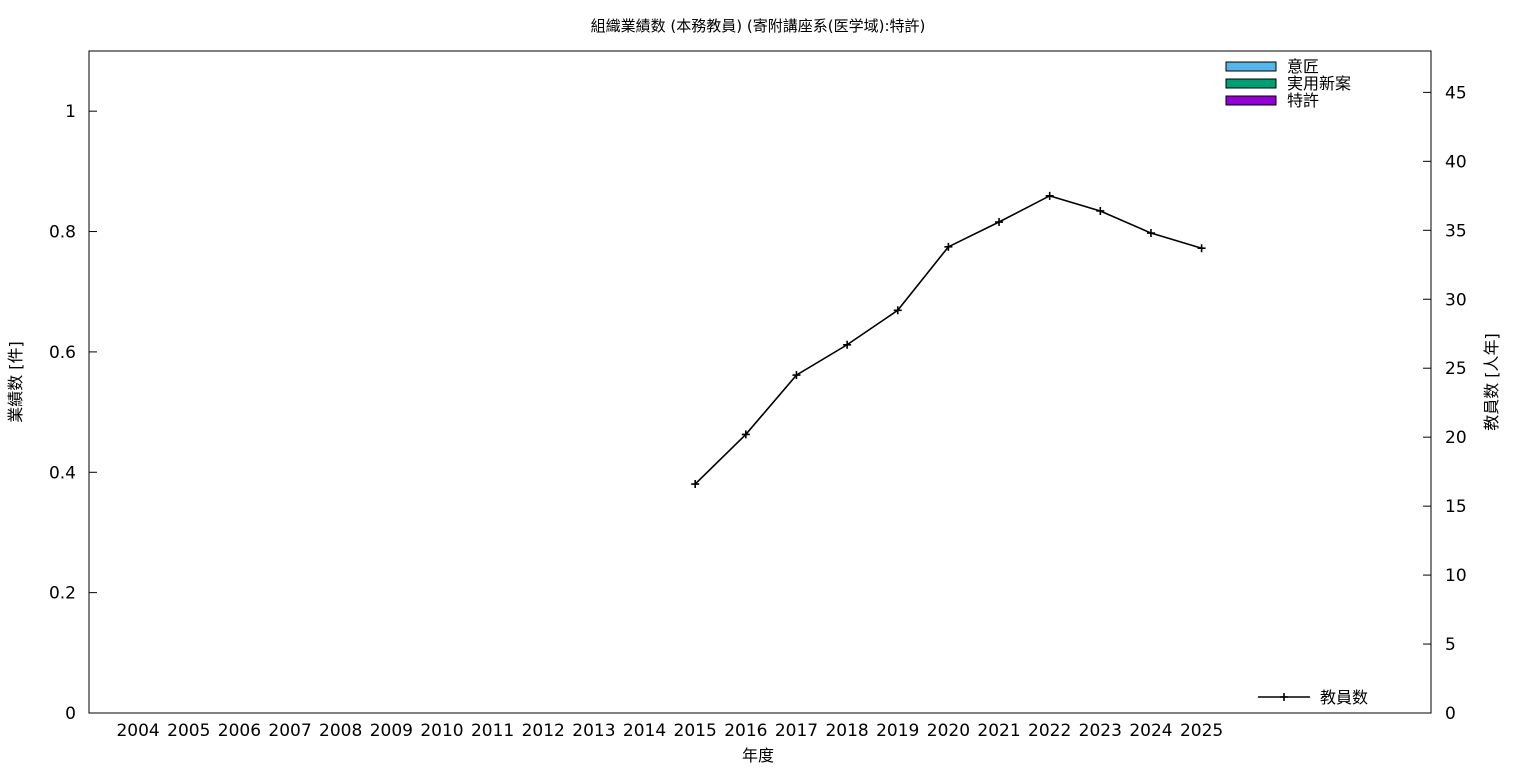 The image size is (1536, 768). Describe the element at coordinates (1456, 231) in the screenshot. I see `y2-tick-label: 35` at that location.